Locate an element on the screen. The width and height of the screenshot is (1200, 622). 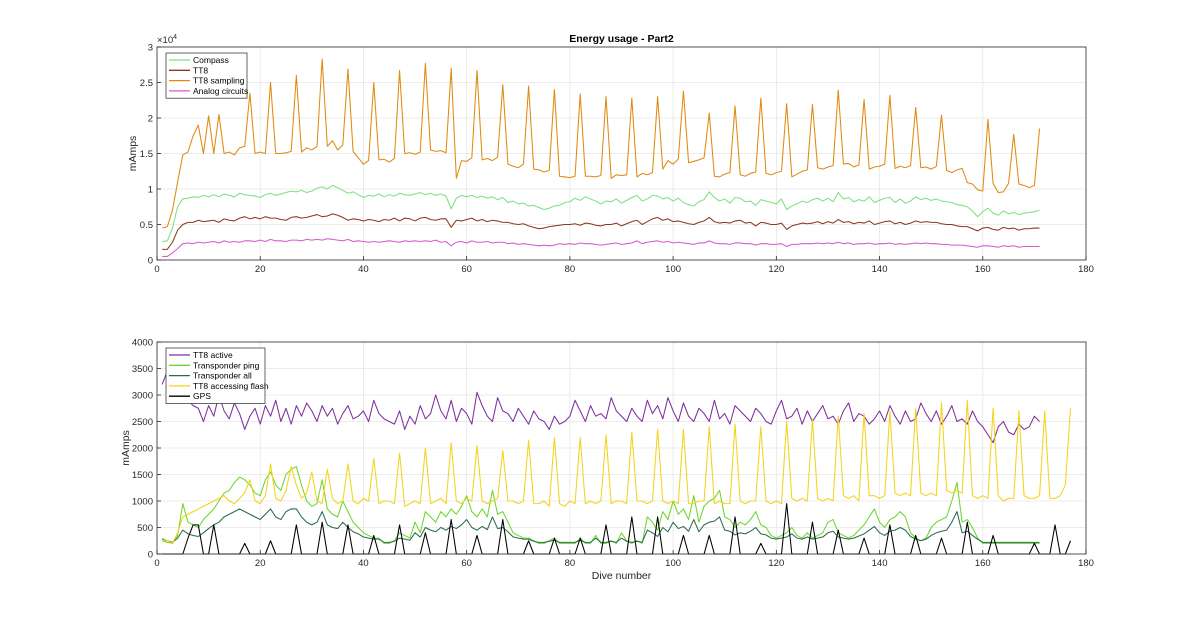
legend-label-analog-circuits: Analog circuits is located at coordinates (220, 91).